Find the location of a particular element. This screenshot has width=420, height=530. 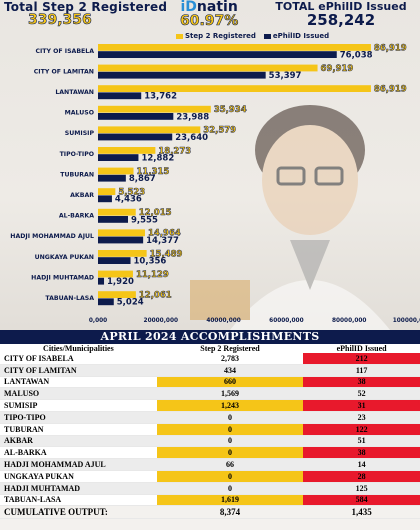

data-label-step2: 18,273 is located at coordinates (174, 151).